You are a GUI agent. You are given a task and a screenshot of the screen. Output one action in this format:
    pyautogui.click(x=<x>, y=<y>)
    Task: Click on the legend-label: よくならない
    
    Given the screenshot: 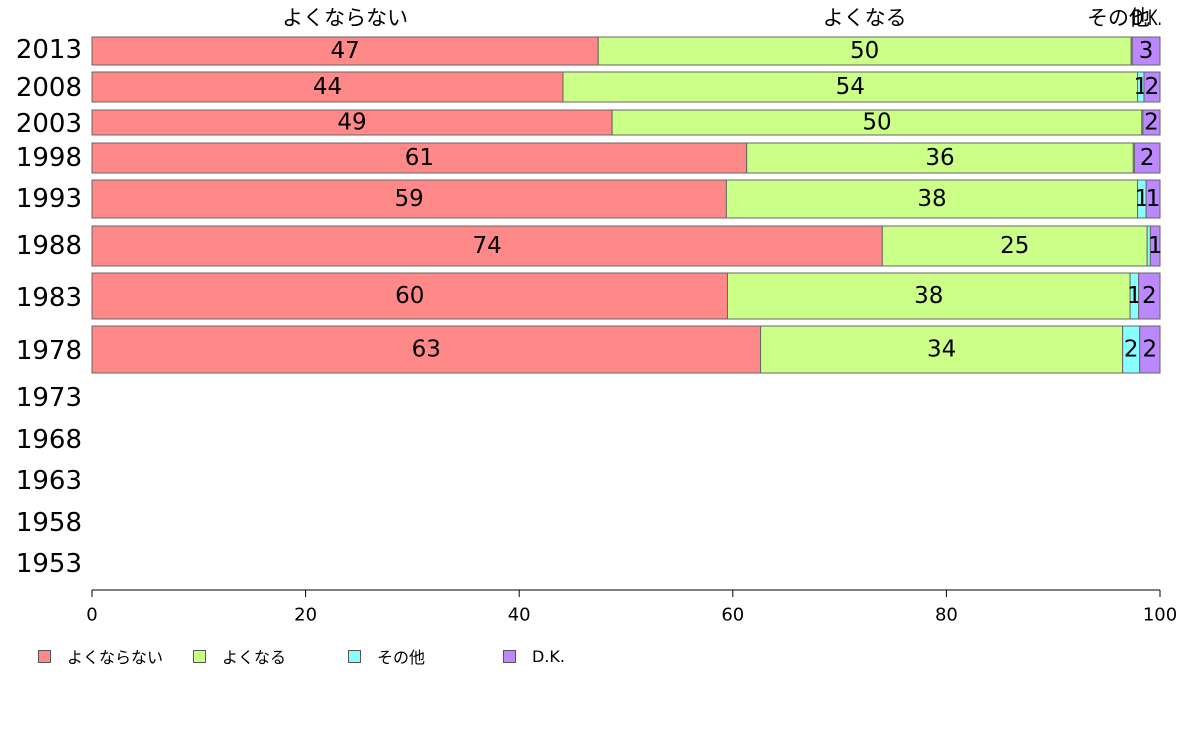 What is the action you would take?
    pyautogui.click(x=115, y=657)
    